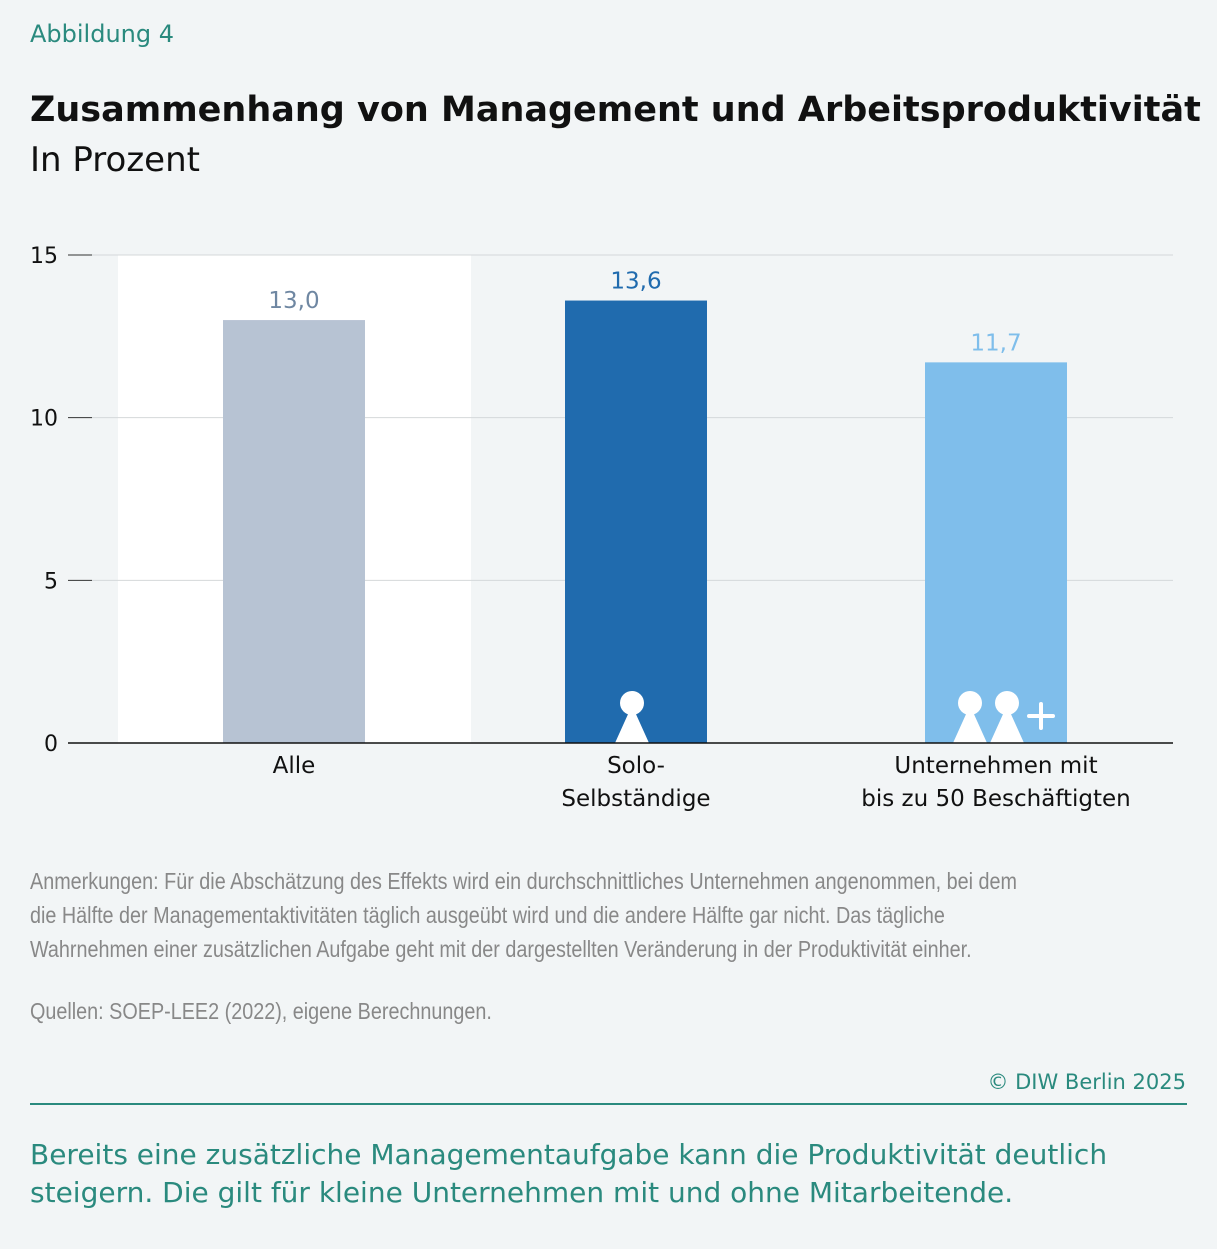  I want to click on data-label: 13,6, so click(635, 282).